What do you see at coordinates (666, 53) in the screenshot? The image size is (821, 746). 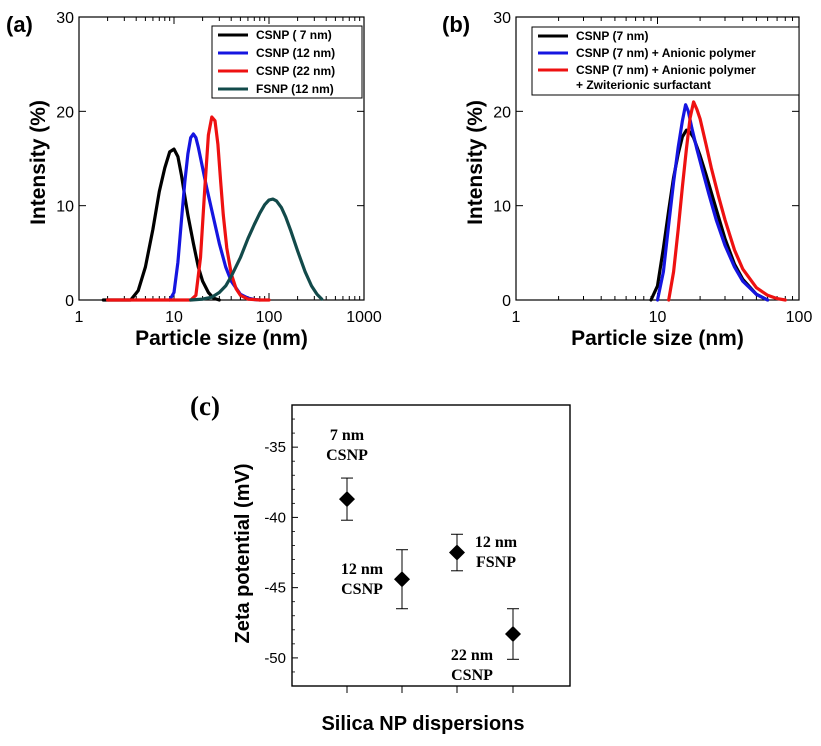 I see `legend-label: CSNP (7 nm) + Anionic polymer` at bounding box center [666, 53].